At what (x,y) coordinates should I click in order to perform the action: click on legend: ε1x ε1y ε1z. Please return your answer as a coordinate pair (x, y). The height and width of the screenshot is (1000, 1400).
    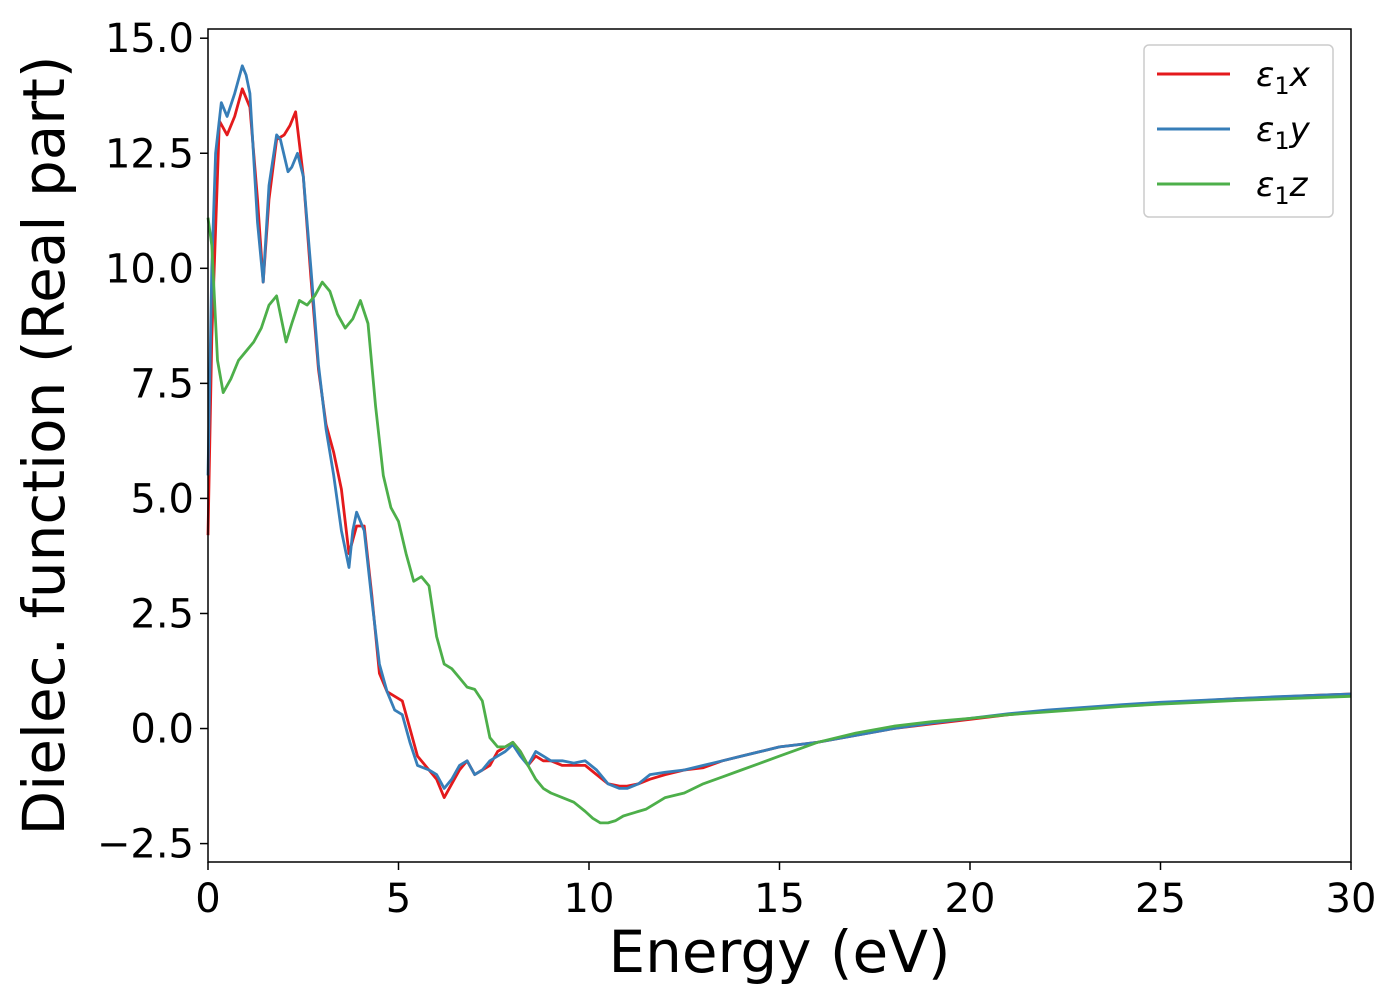
    Looking at the image, I should click on (1238, 131).